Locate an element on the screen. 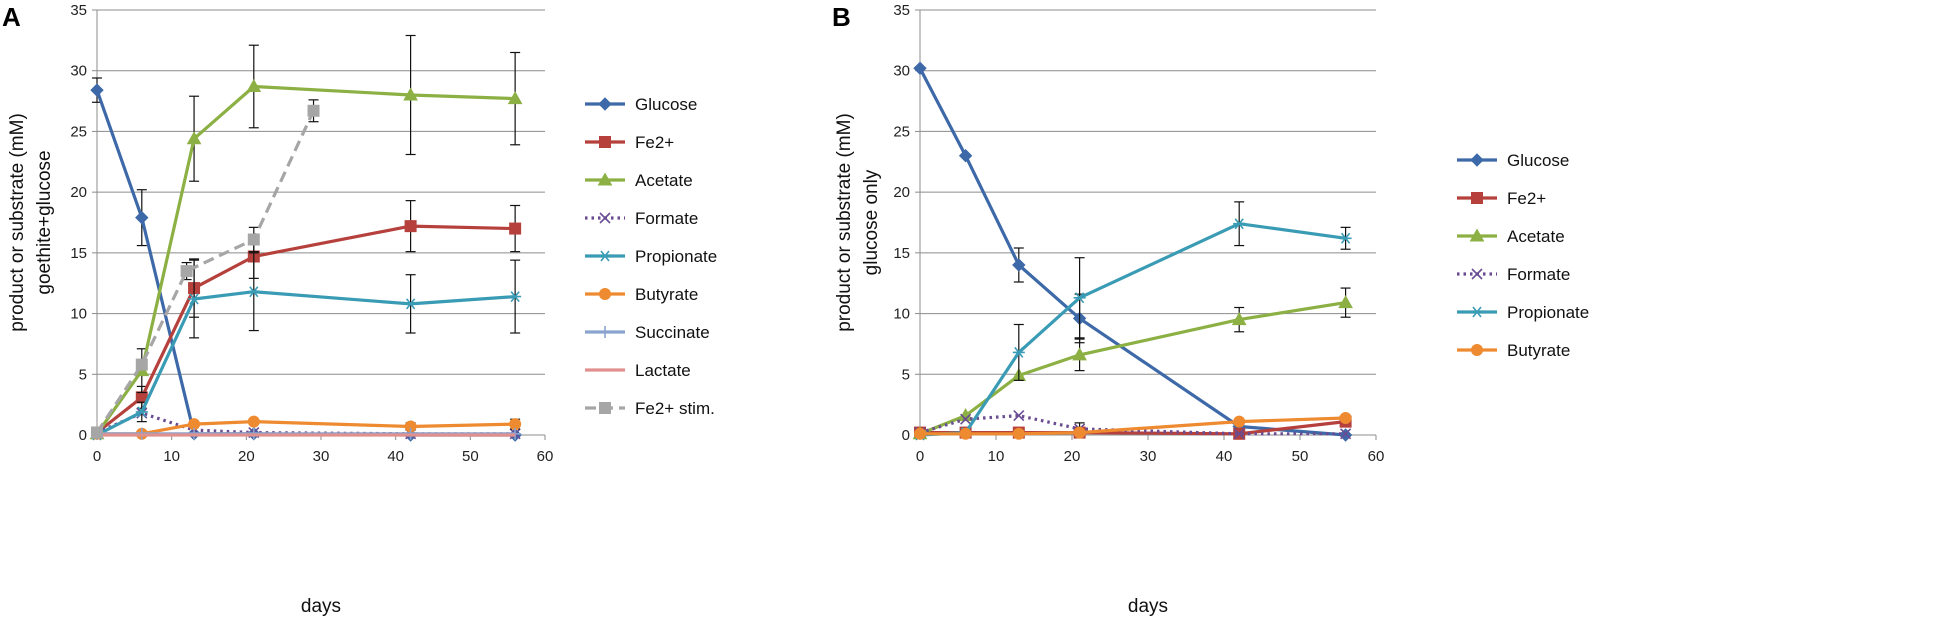  x-tick-label: 50 is located at coordinates (1300, 456).